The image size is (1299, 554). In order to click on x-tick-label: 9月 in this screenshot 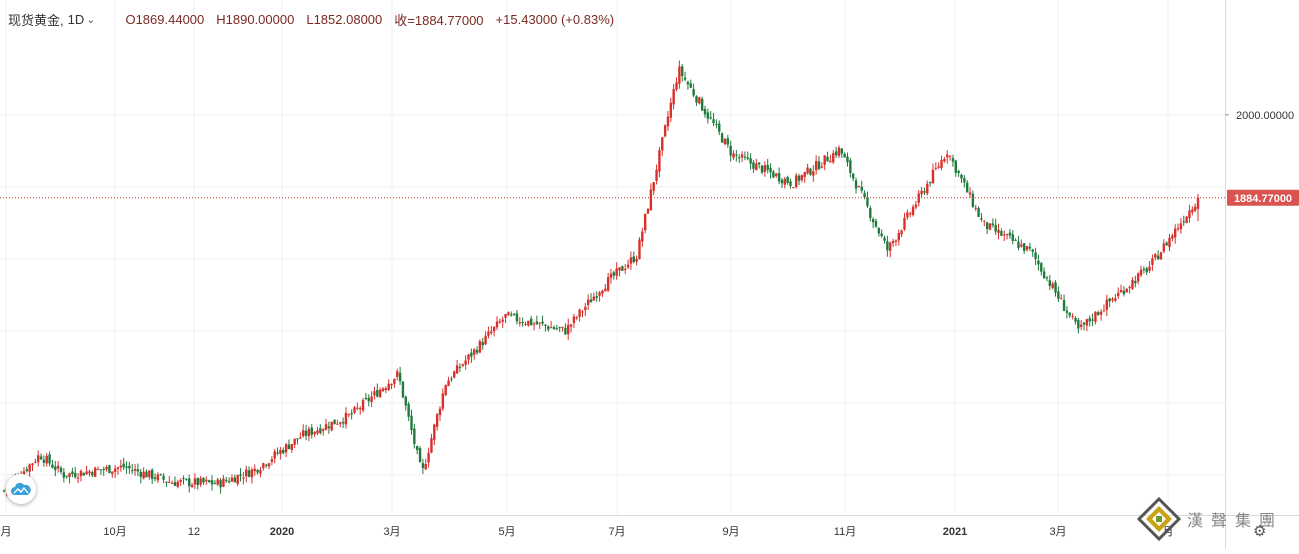, I will do `click(730, 532)`.